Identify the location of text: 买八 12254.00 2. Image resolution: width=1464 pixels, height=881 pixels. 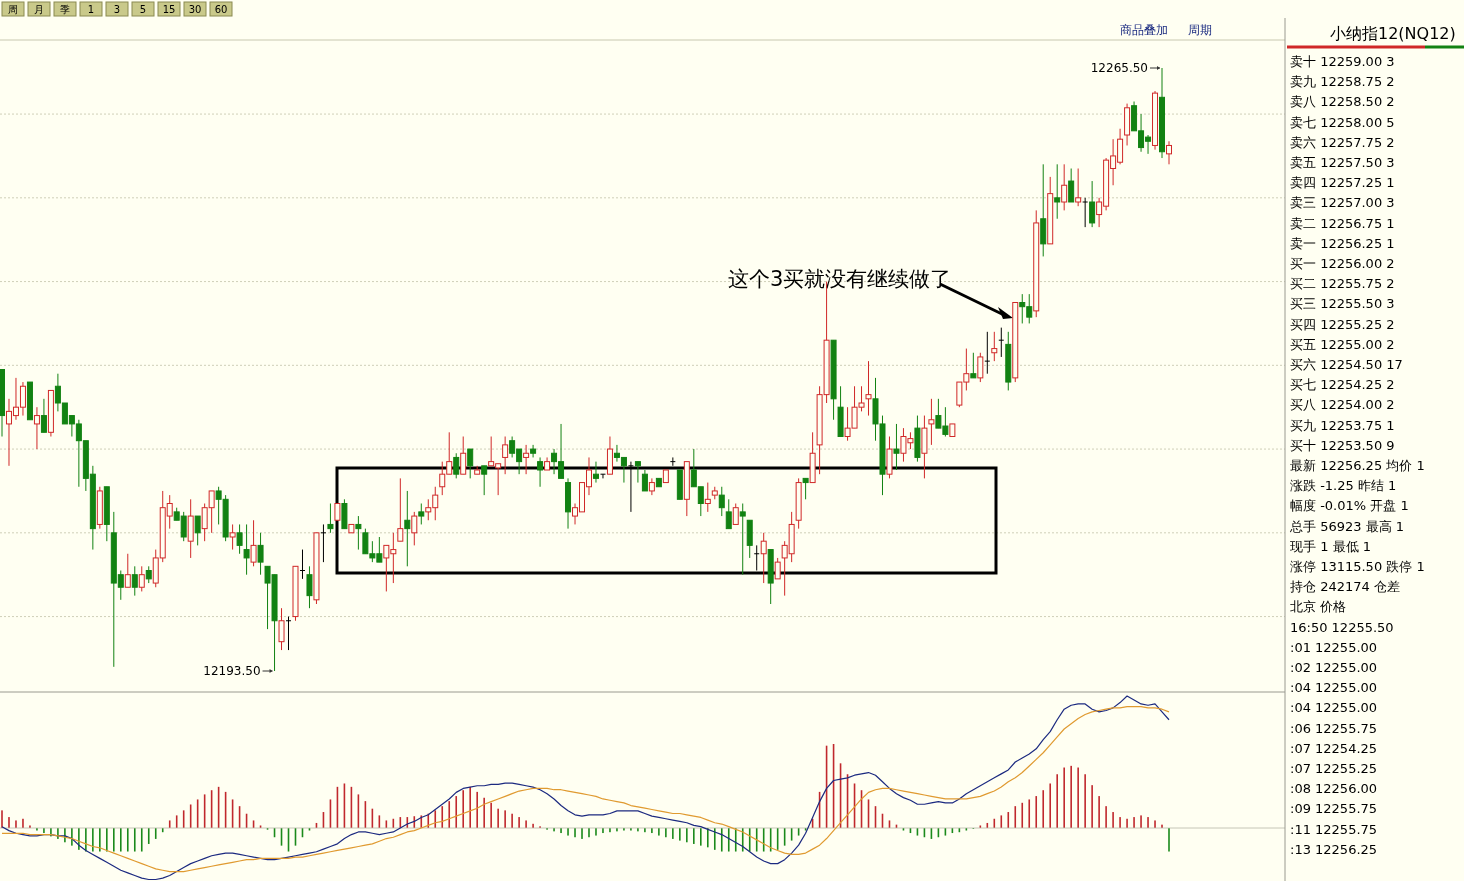
(1342, 405).